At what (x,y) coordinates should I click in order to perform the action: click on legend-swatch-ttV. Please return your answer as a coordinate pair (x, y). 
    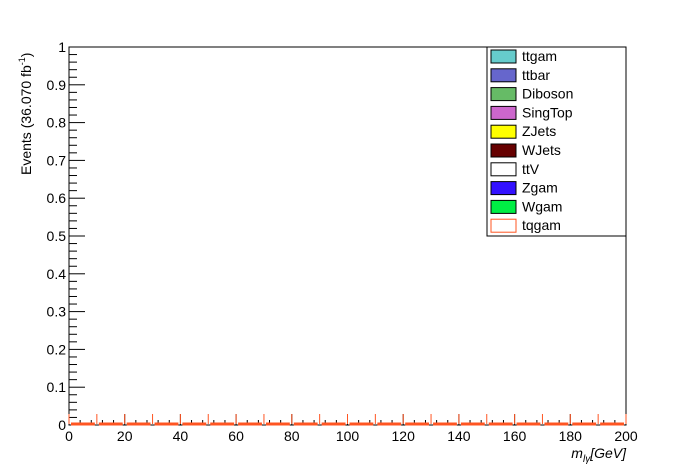
    Looking at the image, I should click on (503, 169).